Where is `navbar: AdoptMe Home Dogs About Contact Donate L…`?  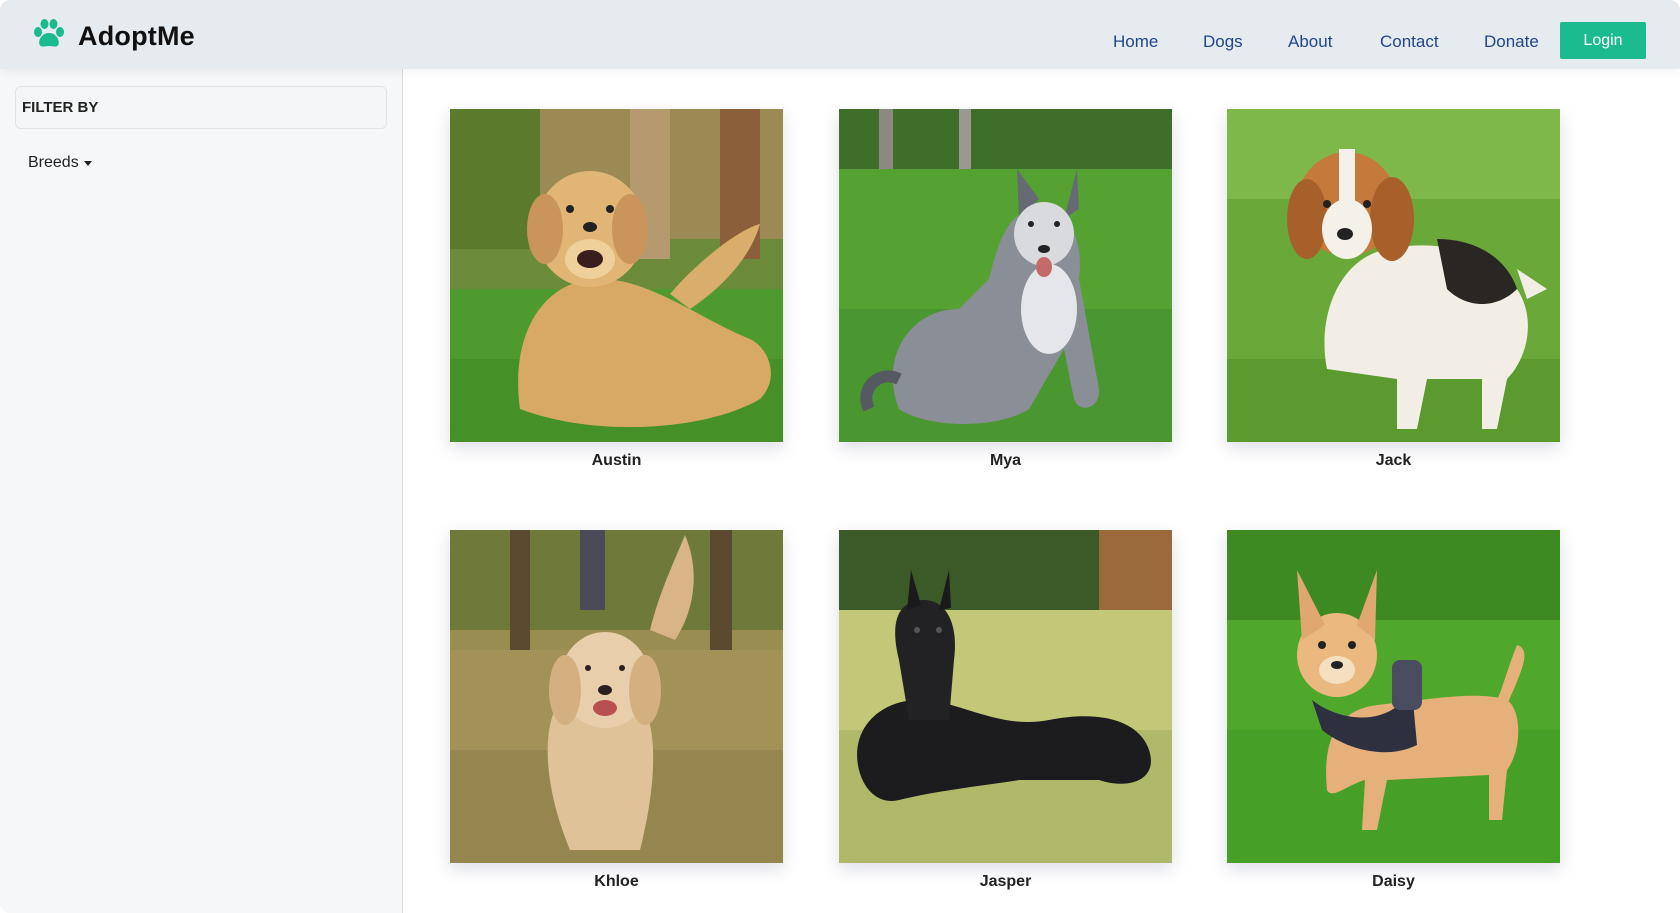
navbar: AdoptMe Home Dogs About Contact Donate L… is located at coordinates (840, 34).